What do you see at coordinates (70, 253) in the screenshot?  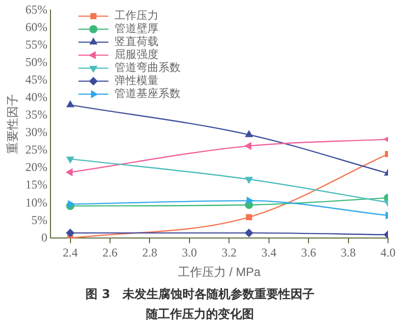 I see `x-tick-label: 2.4` at bounding box center [70, 253].